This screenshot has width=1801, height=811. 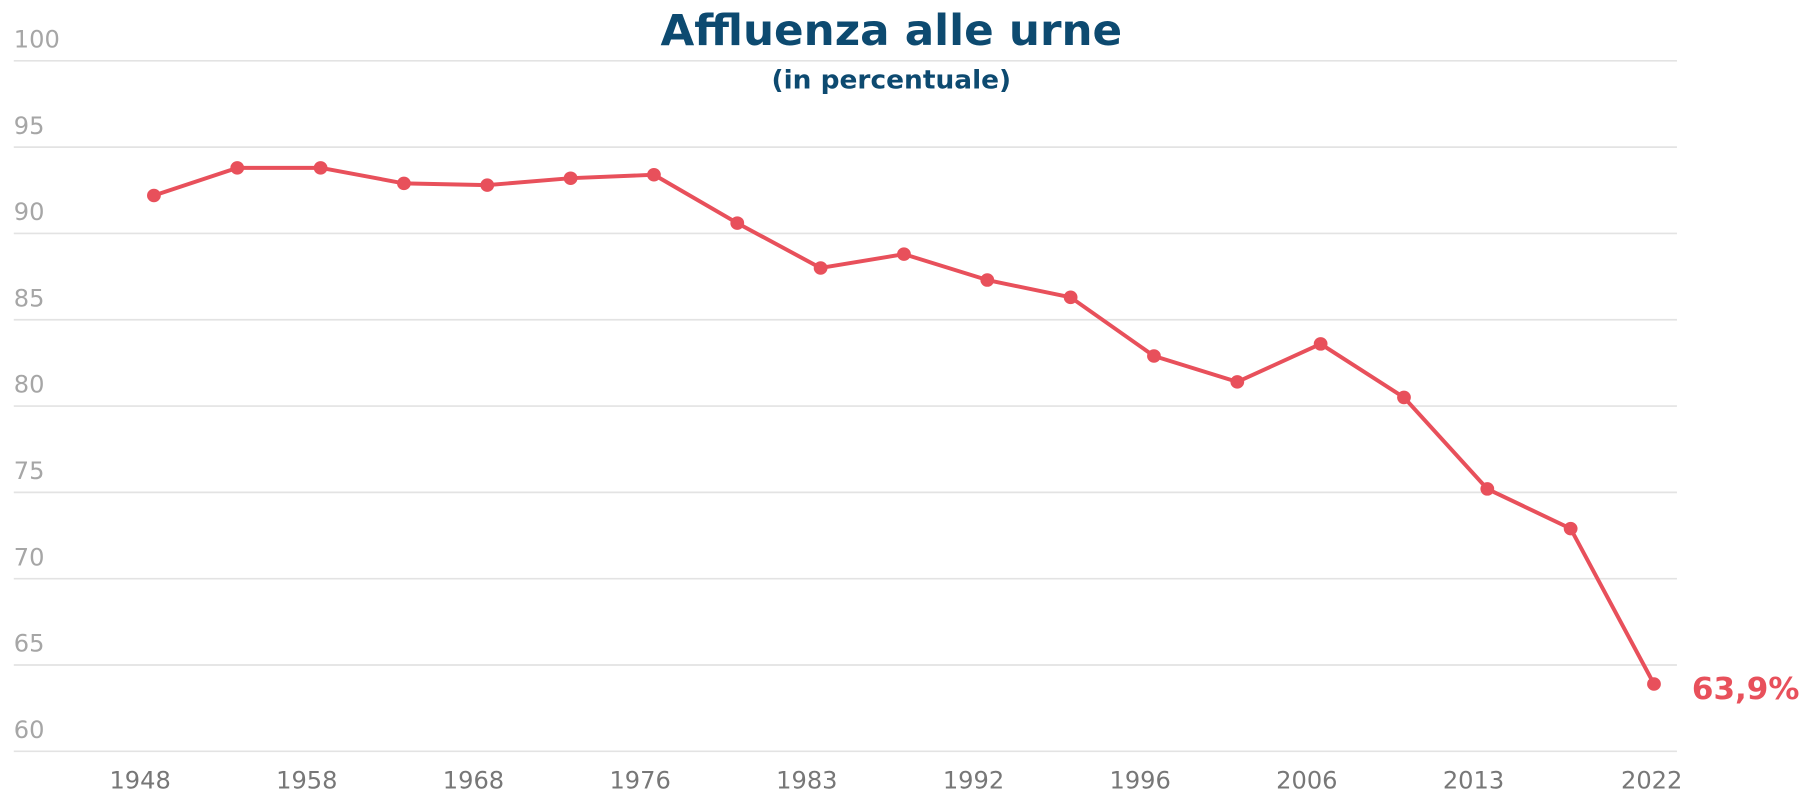 What do you see at coordinates (29, 471) in the screenshot?
I see `y-tick-label: 75` at bounding box center [29, 471].